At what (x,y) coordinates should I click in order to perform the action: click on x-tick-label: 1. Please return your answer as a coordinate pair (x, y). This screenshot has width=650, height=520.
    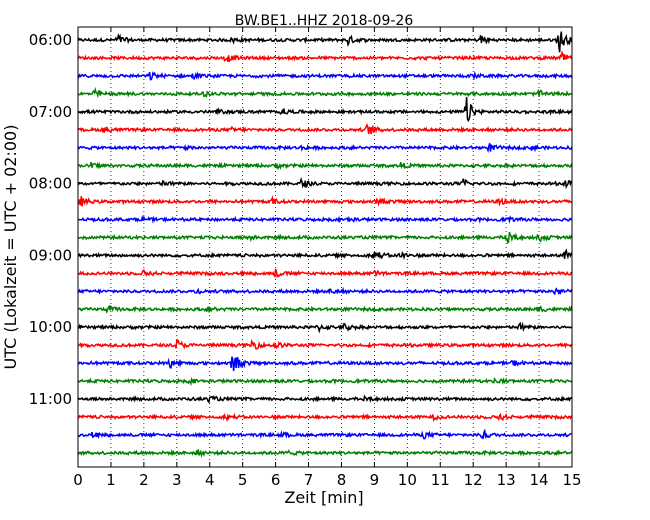
    Looking at the image, I should click on (111, 480).